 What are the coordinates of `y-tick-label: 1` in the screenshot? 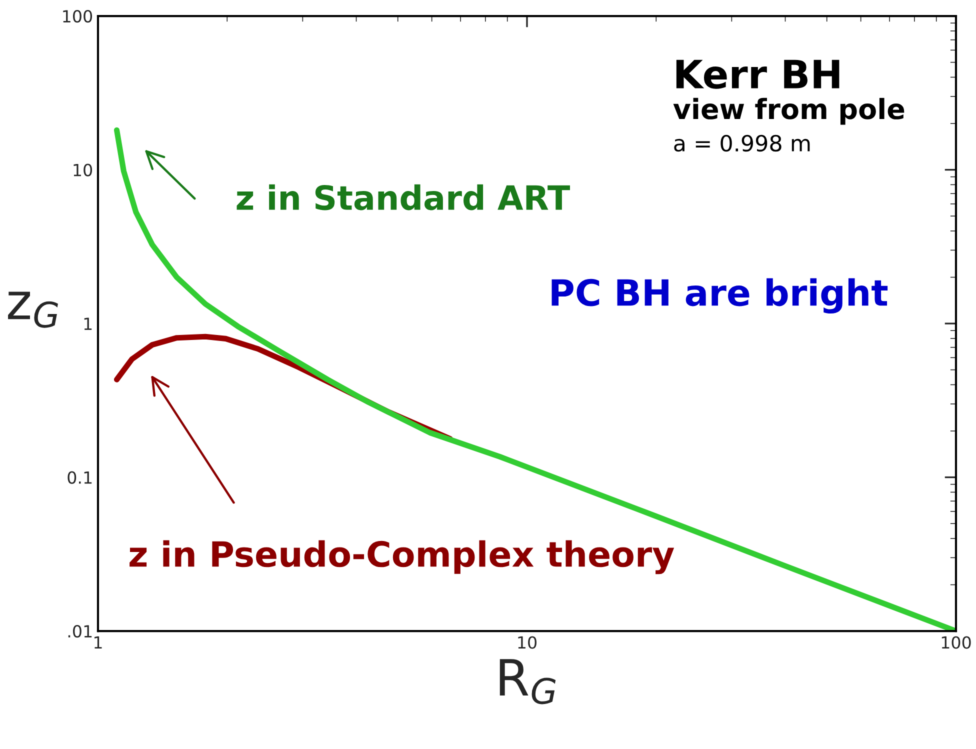 It's located at (88, 324).